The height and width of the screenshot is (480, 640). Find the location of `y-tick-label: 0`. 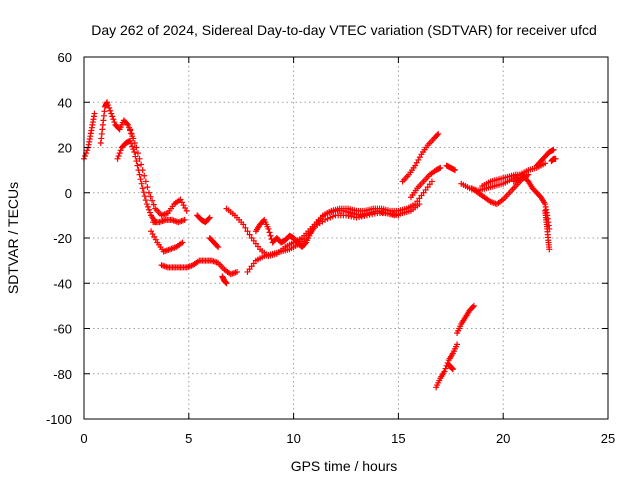

y-tick-label: 0 is located at coordinates (68, 193).